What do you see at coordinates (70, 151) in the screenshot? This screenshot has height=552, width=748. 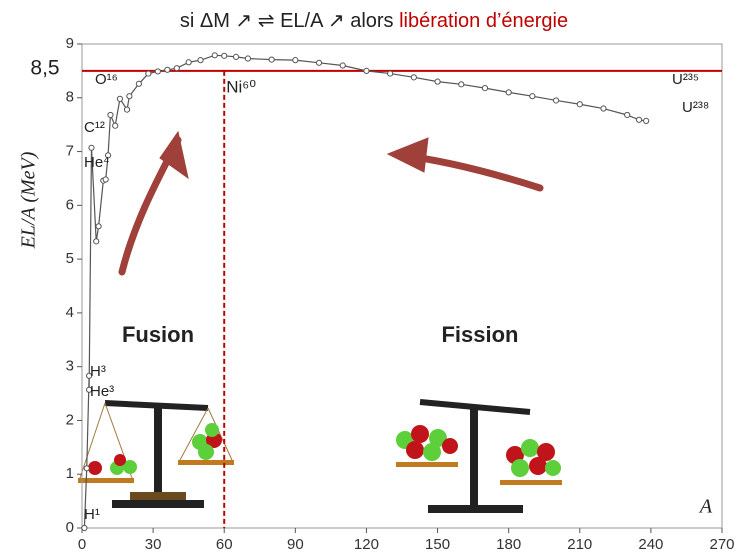 I see `y-tick-label: 7` at bounding box center [70, 151].